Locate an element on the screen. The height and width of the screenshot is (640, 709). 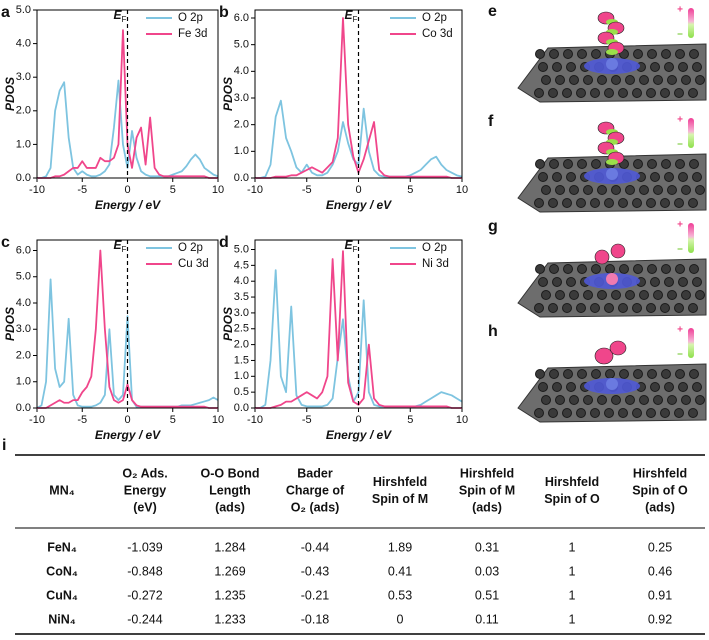
table-cell: 0.11 is located at coordinates (486, 619).